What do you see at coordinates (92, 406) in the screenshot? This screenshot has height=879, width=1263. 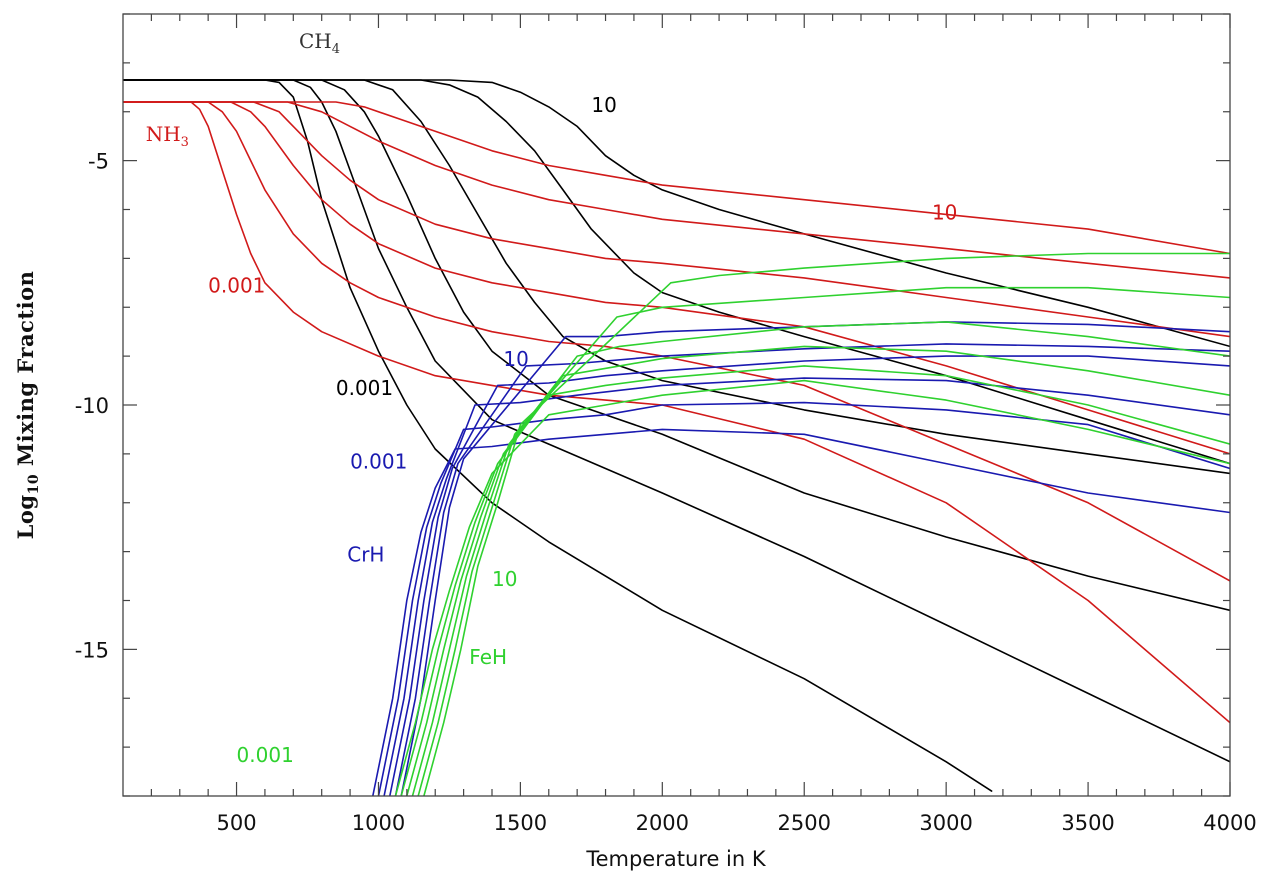 I see `y-tick-label: -10` at bounding box center [92, 406].